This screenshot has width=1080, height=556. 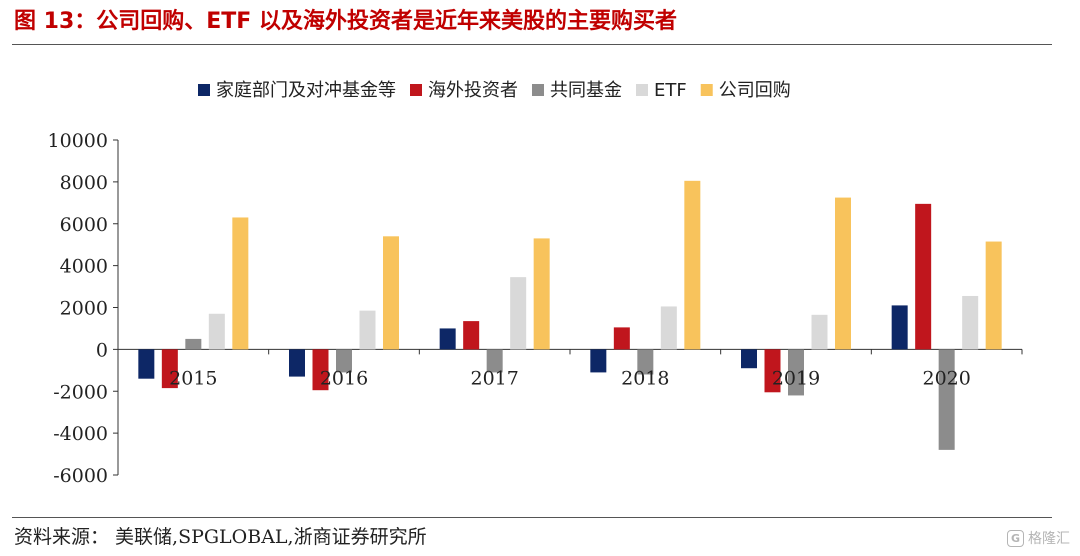 I want to click on x-tick-label: 2015, so click(x=193, y=378).